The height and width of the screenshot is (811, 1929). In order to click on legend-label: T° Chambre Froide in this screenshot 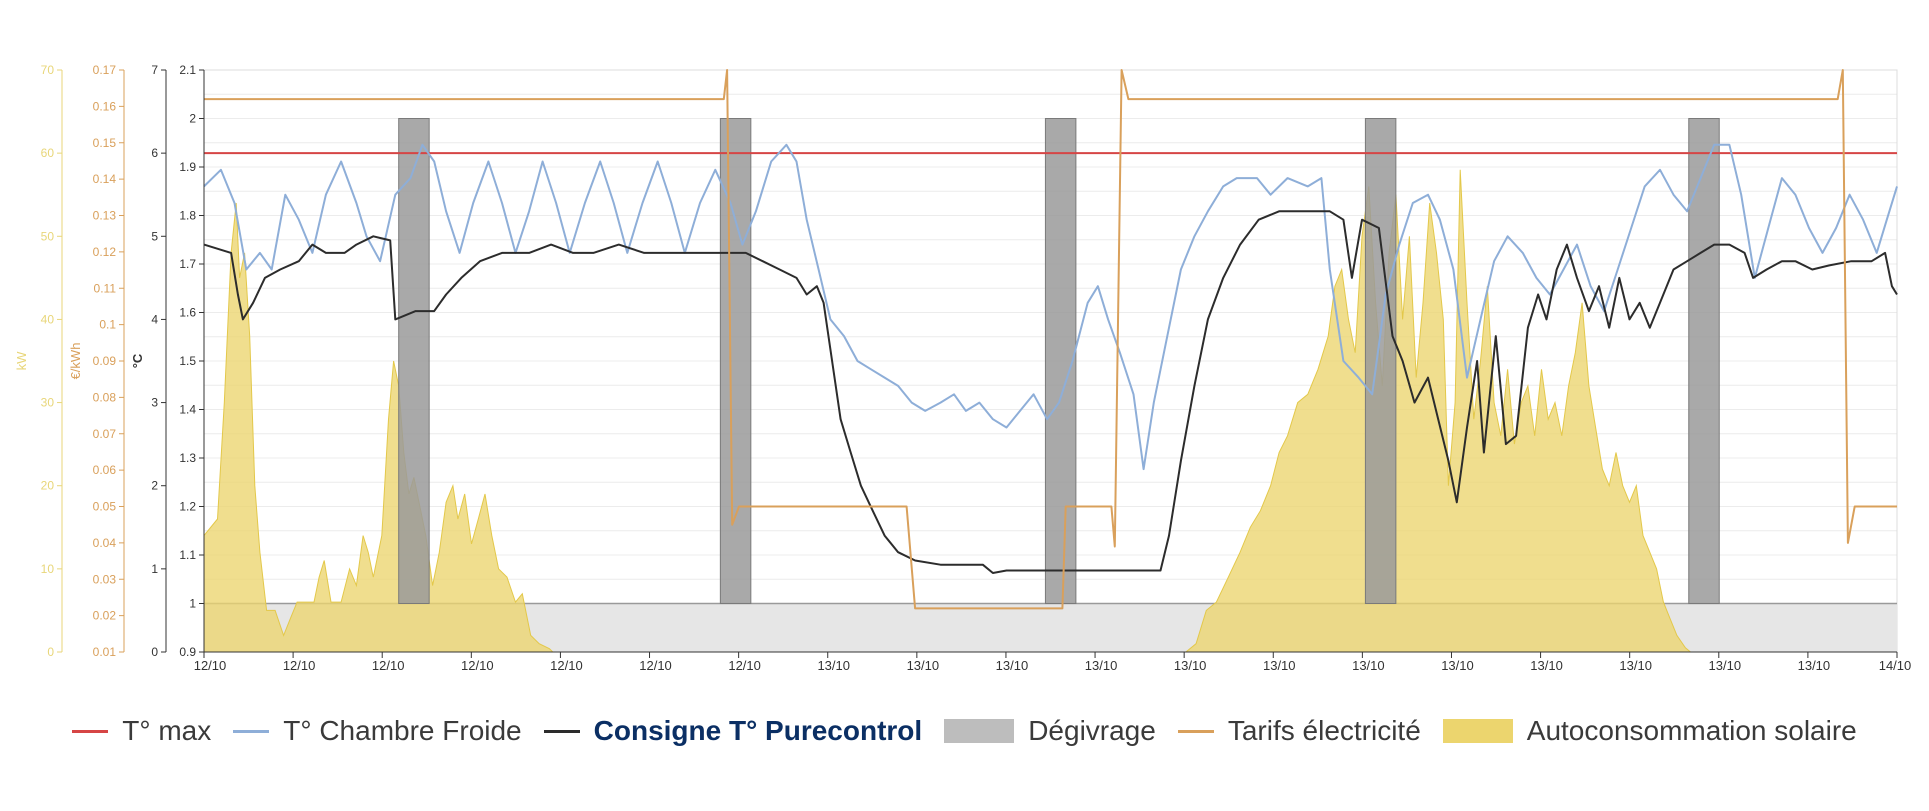, I will do `click(402, 730)`.